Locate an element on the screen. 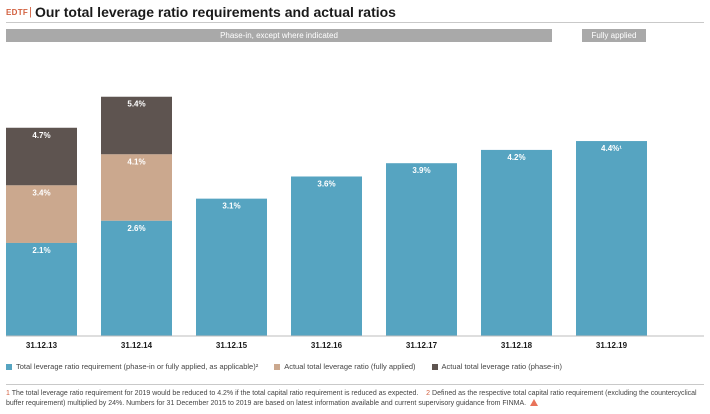  label-fully-applied-1: 4.1% is located at coordinates (136, 161).